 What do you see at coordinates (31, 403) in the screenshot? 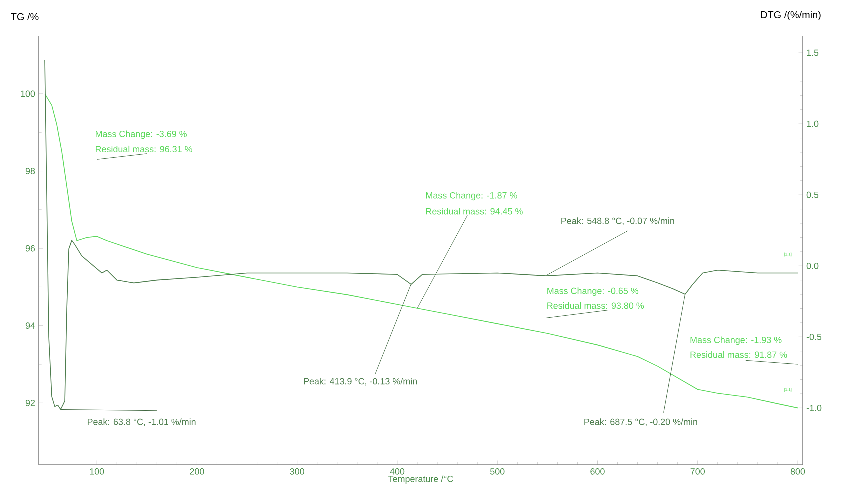
I see `y-tick-label: 92` at bounding box center [31, 403].